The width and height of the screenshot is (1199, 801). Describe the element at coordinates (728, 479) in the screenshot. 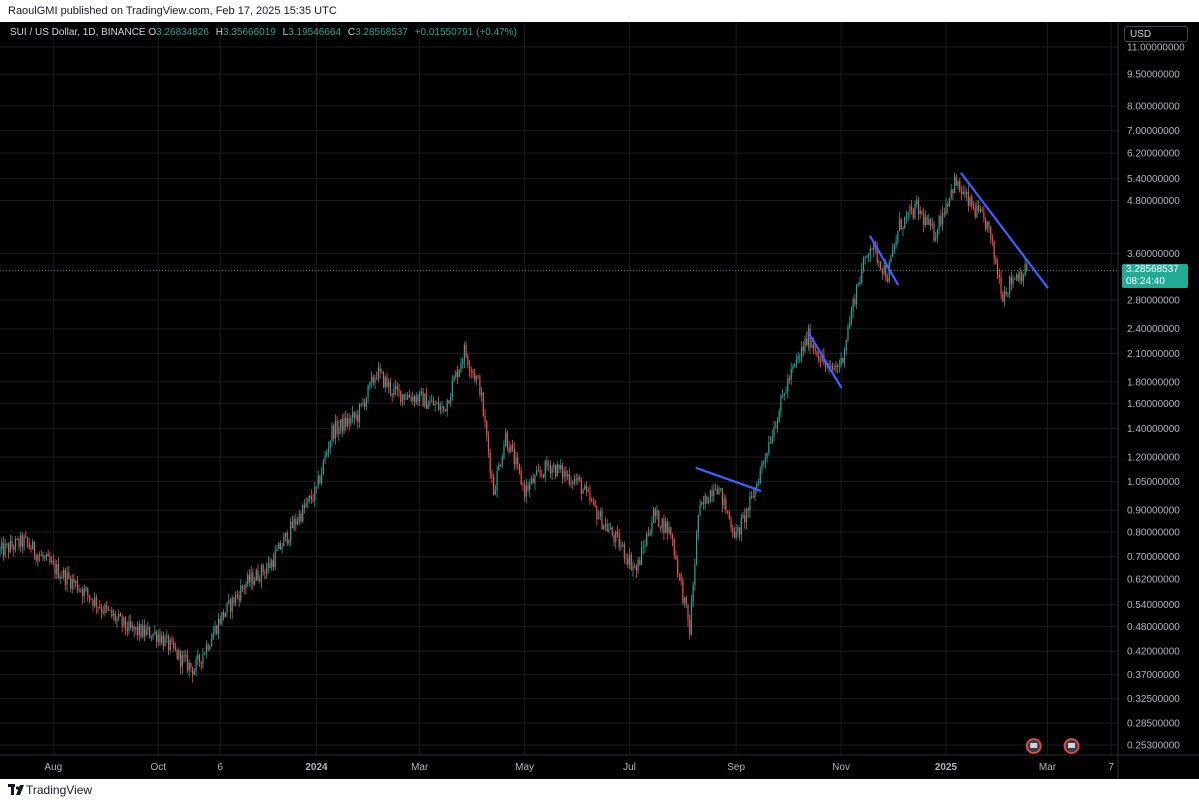

I see `trendline` at that location.